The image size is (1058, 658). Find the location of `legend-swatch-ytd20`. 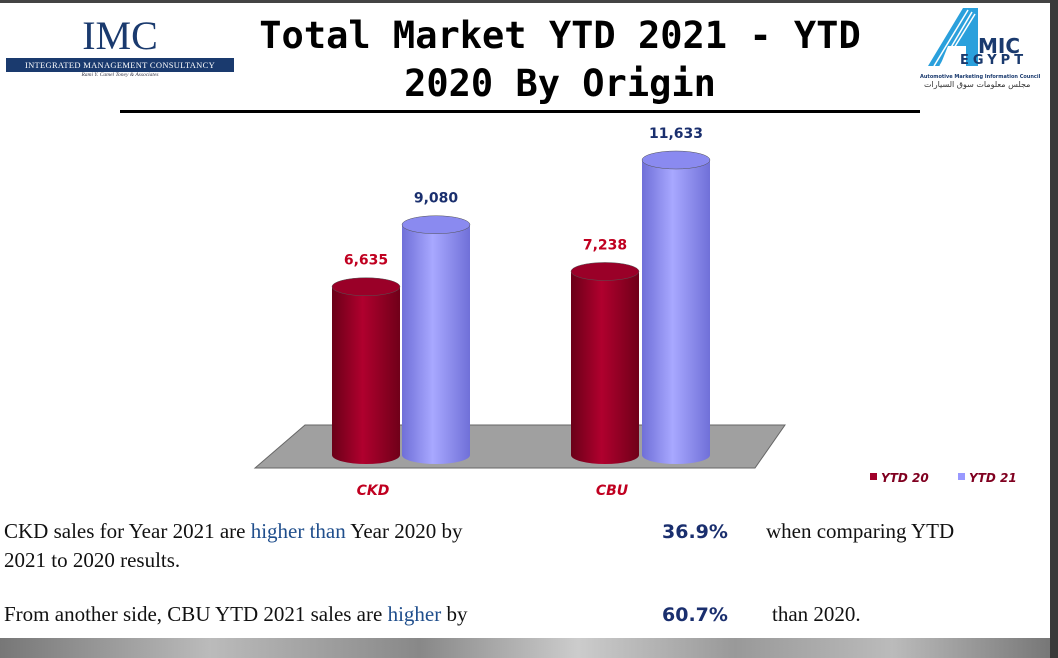

legend-swatch-ytd20 is located at coordinates (873, 476).